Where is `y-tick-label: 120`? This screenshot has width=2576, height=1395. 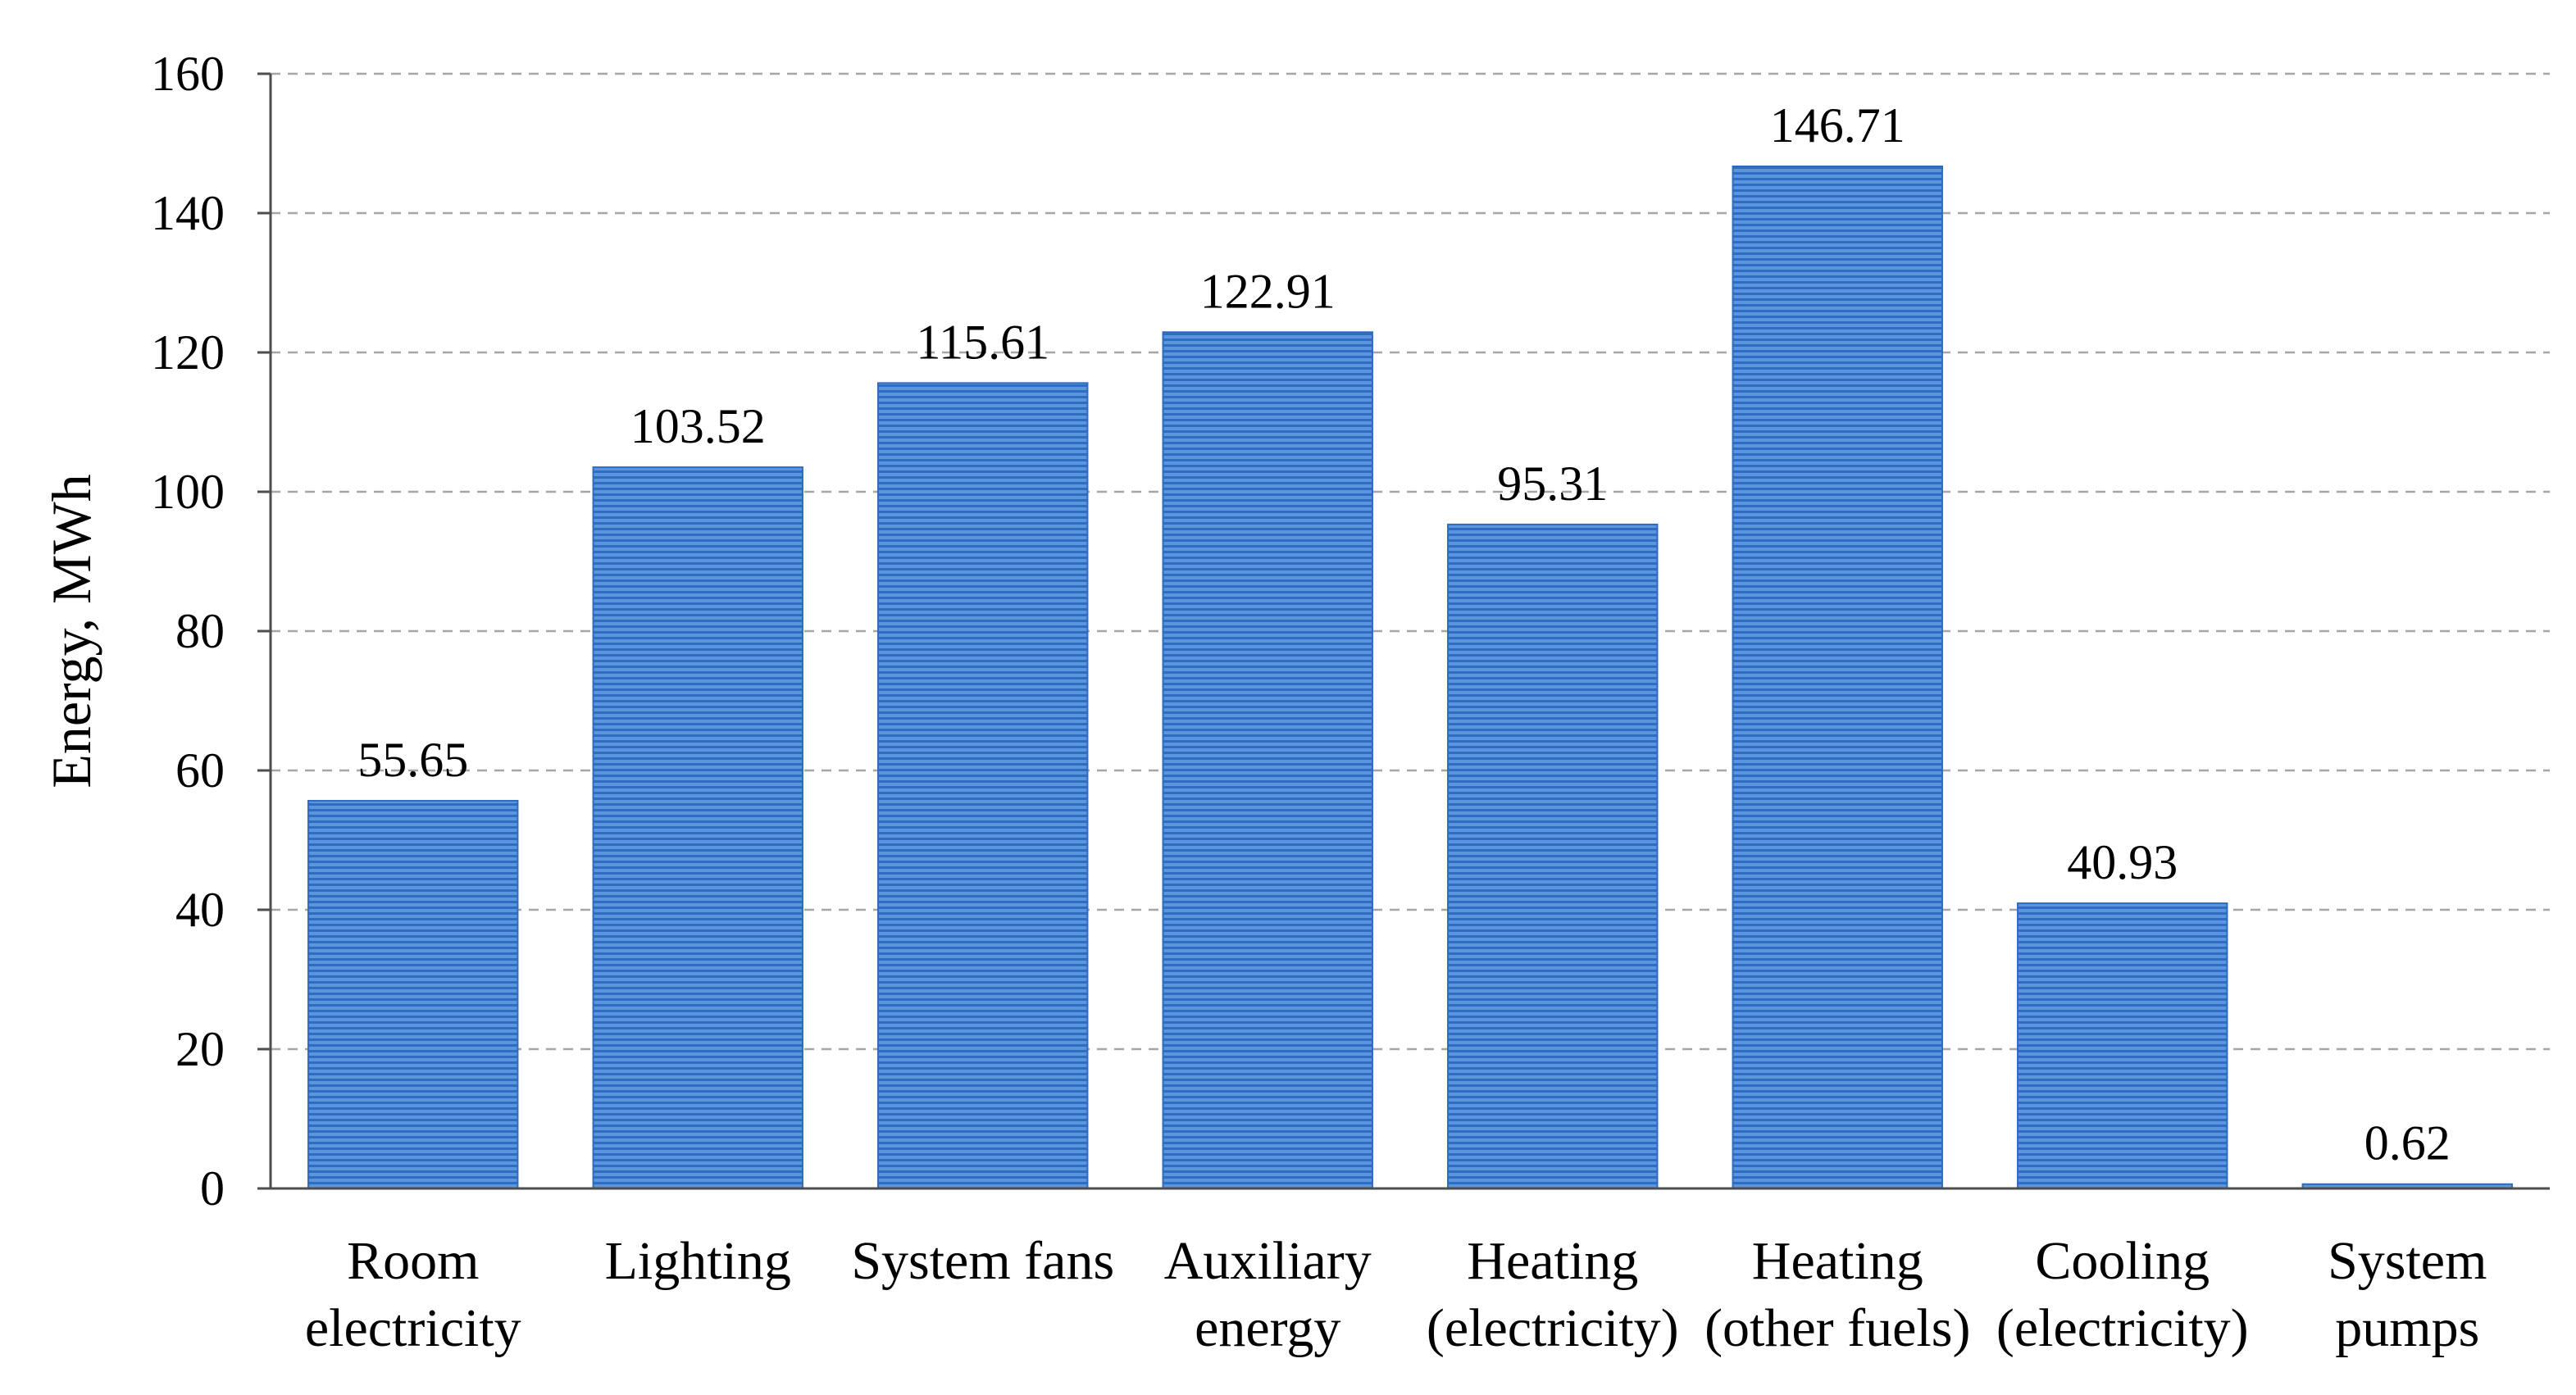 y-tick-label: 120 is located at coordinates (188, 352).